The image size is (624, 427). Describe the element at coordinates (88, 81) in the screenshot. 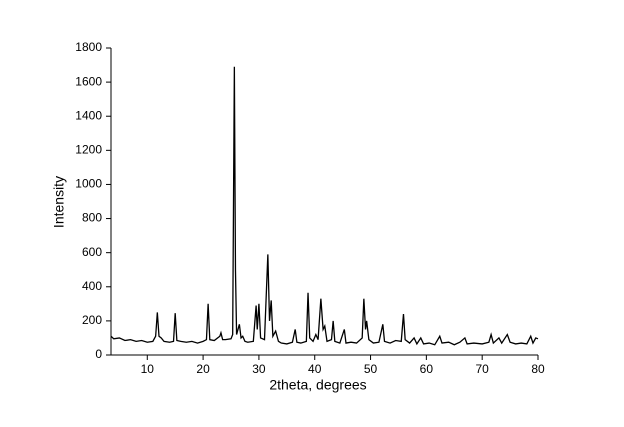

I see `y-tick-label: 1600` at that location.